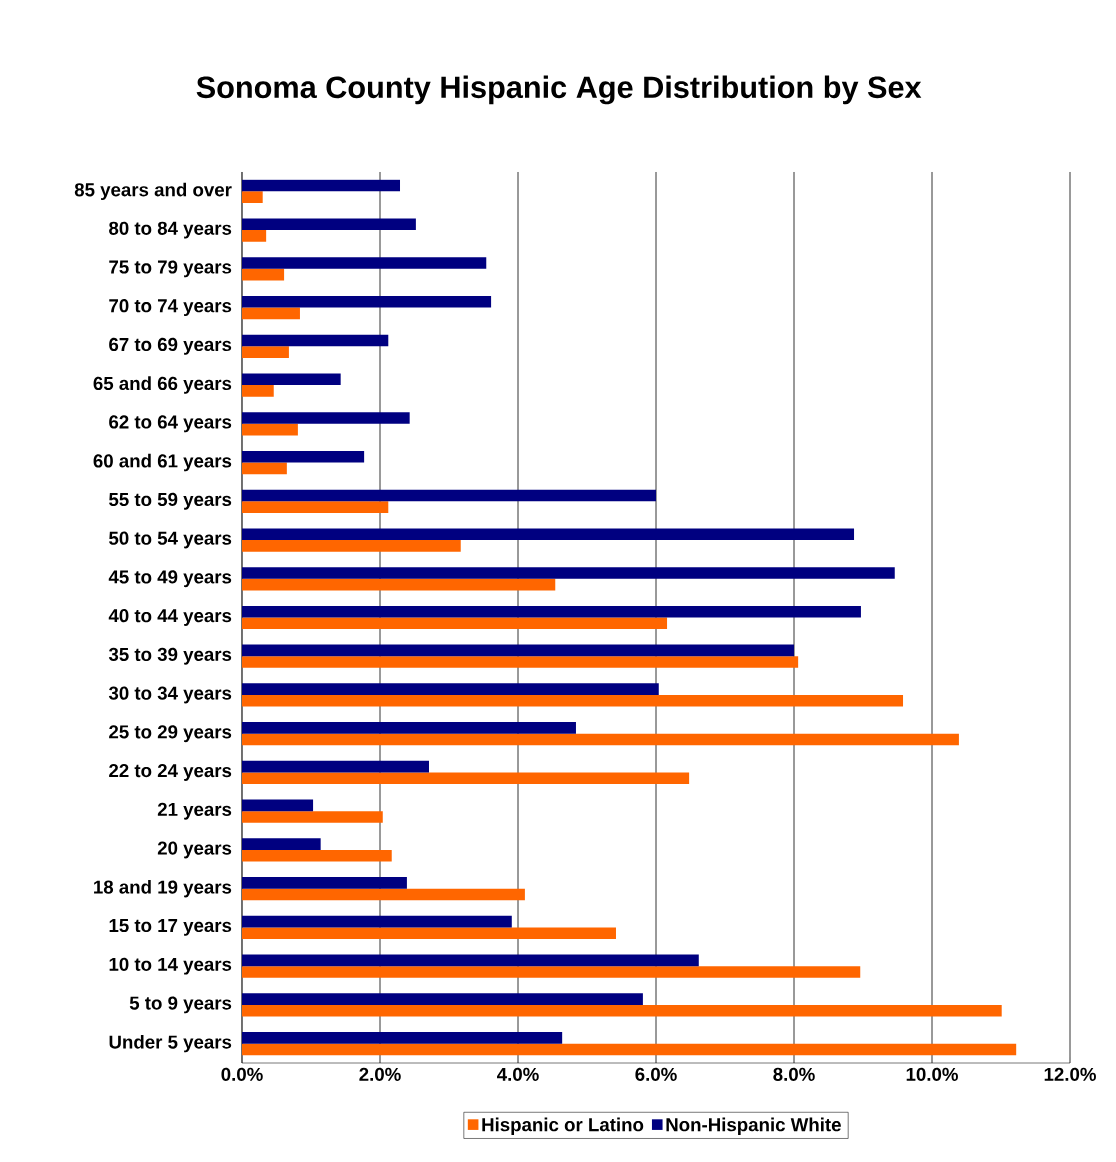 This screenshot has height=1162, width=1116. I want to click on y-tick-label: 45 to 49 years, so click(170, 579).